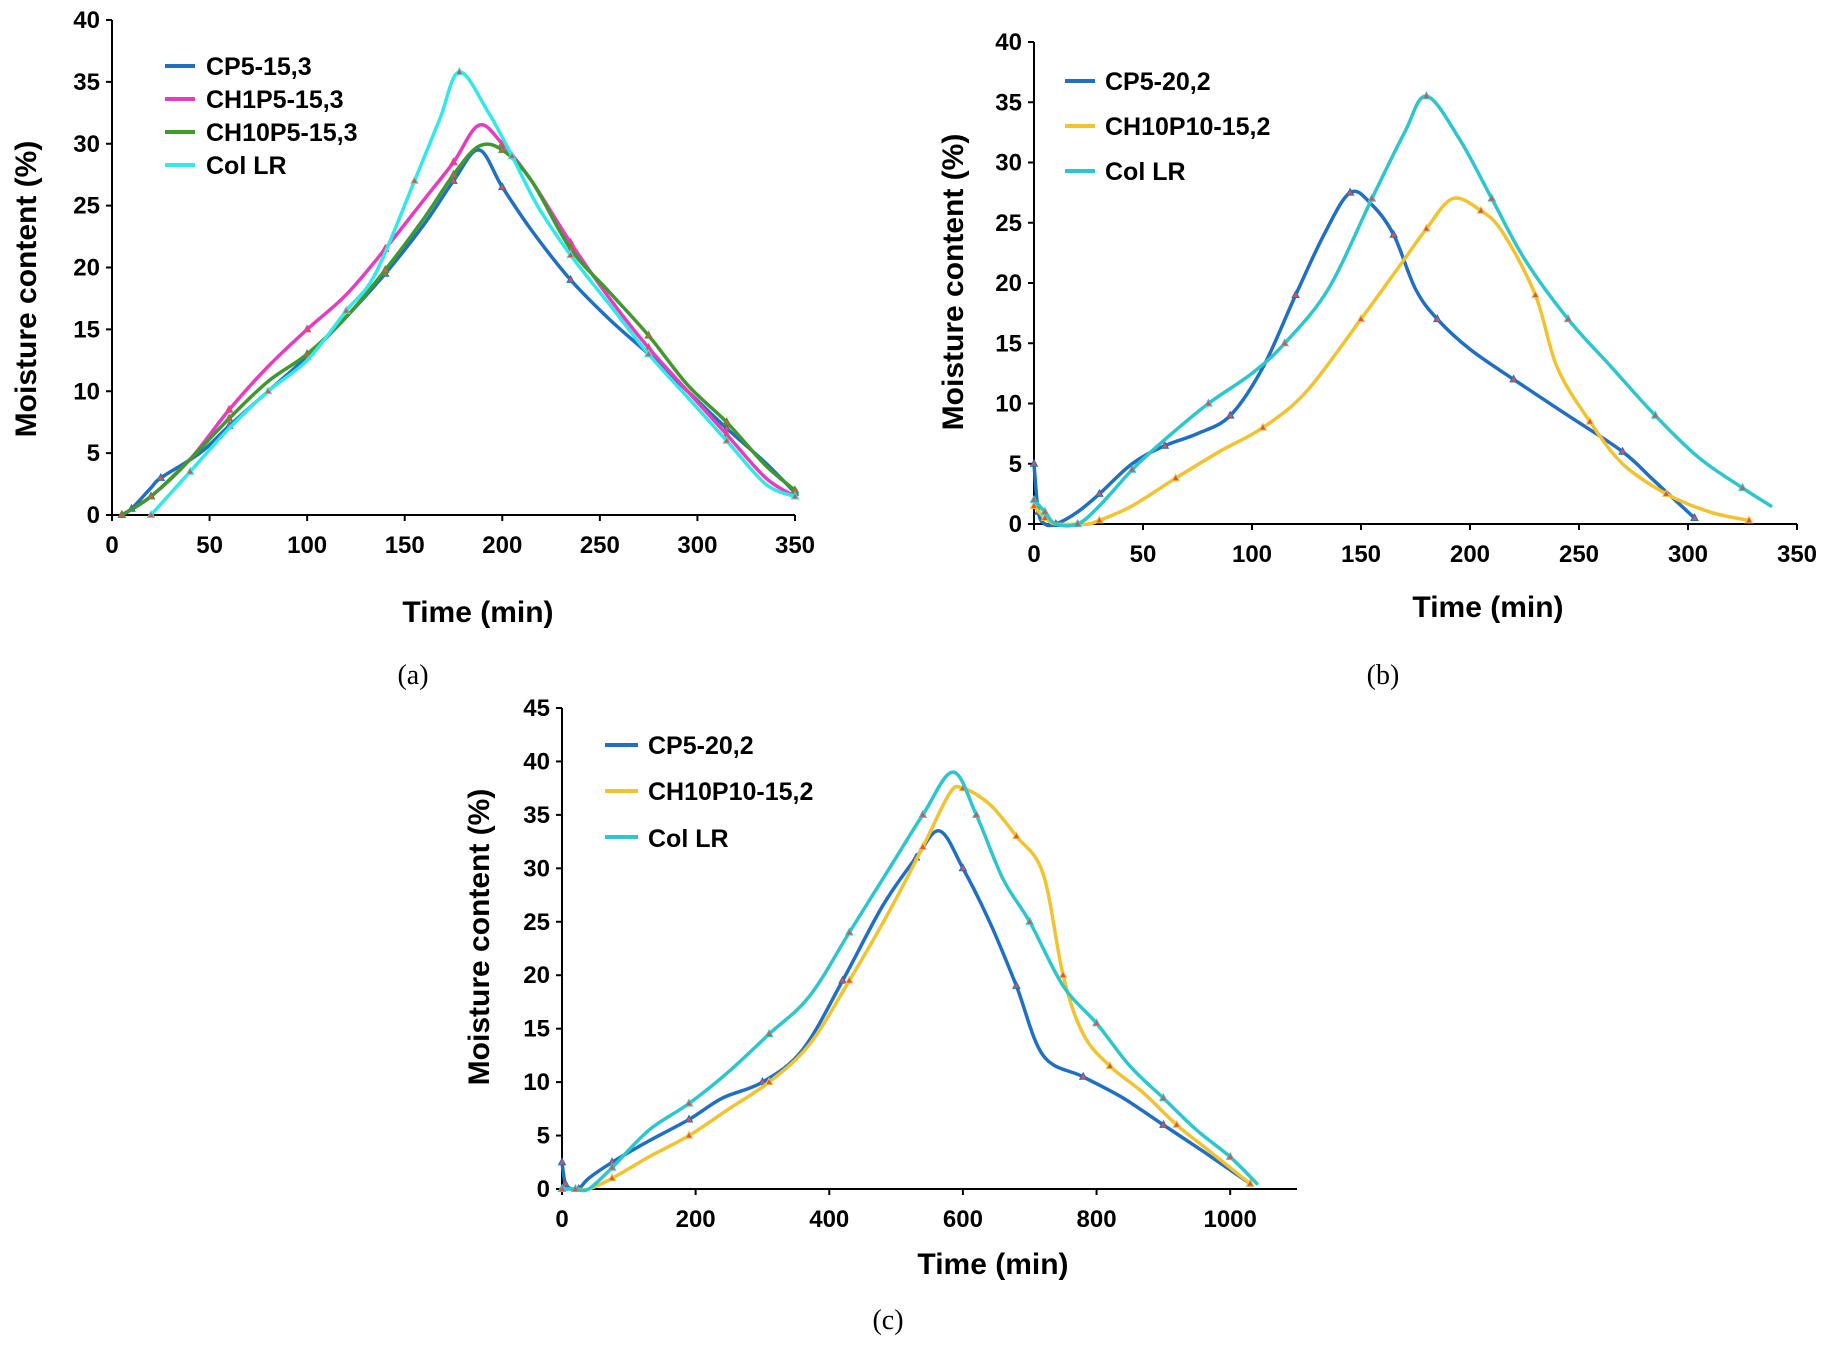 This screenshot has height=1346, width=1844. I want to click on chart-b-legend-label-3: Col LR, so click(1145, 172).